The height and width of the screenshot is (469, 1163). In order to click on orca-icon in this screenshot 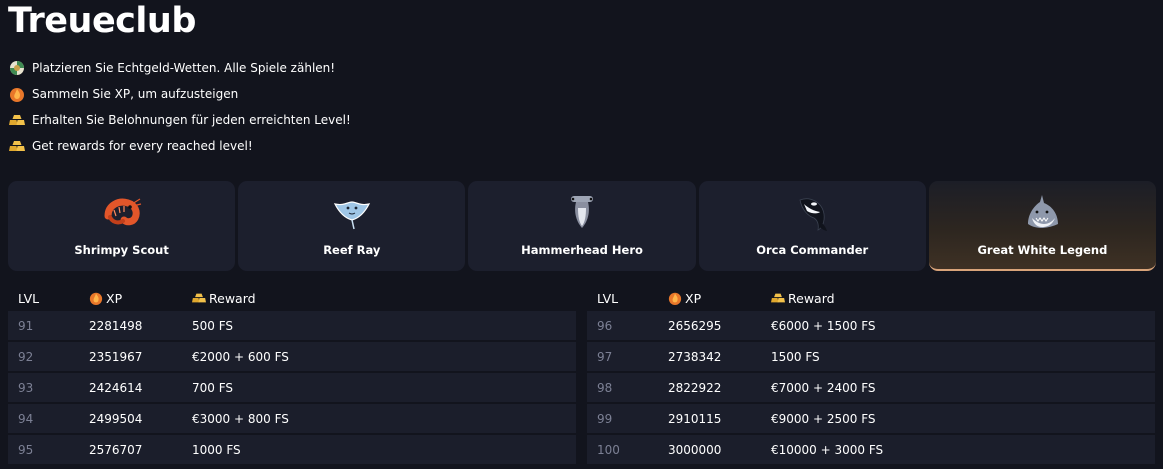, I will do `click(812, 213)`.